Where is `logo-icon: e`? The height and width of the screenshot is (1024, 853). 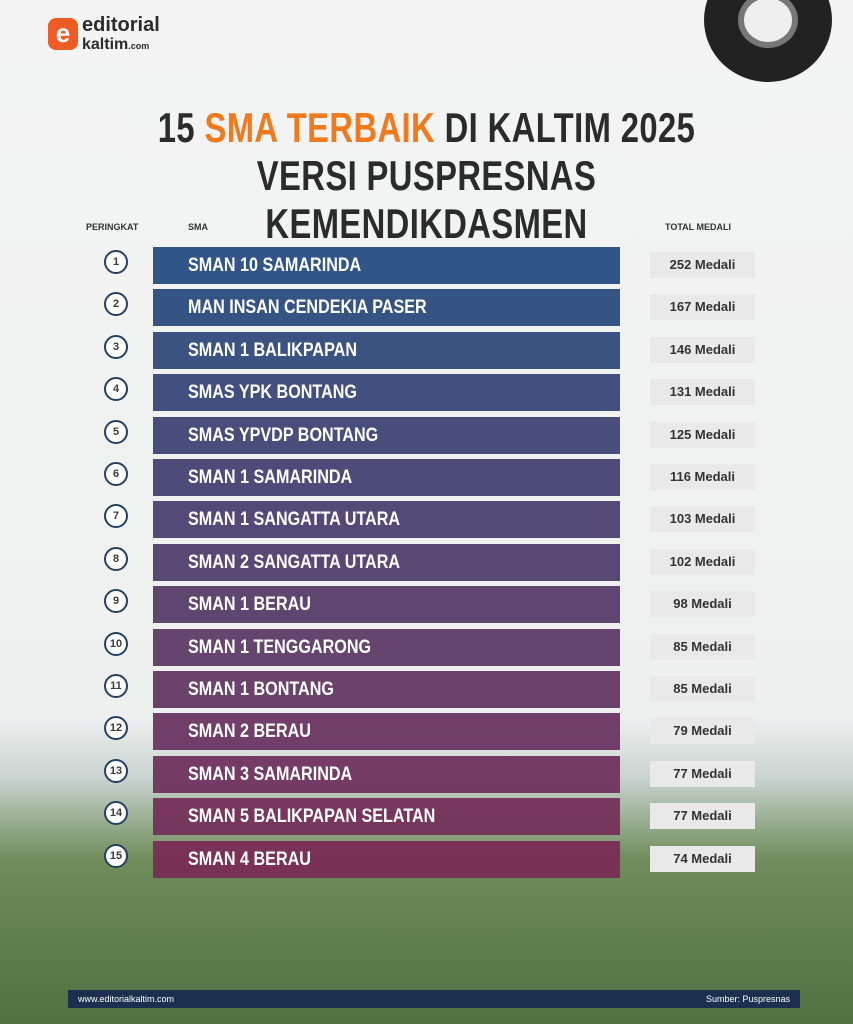 logo-icon: e is located at coordinates (63, 34).